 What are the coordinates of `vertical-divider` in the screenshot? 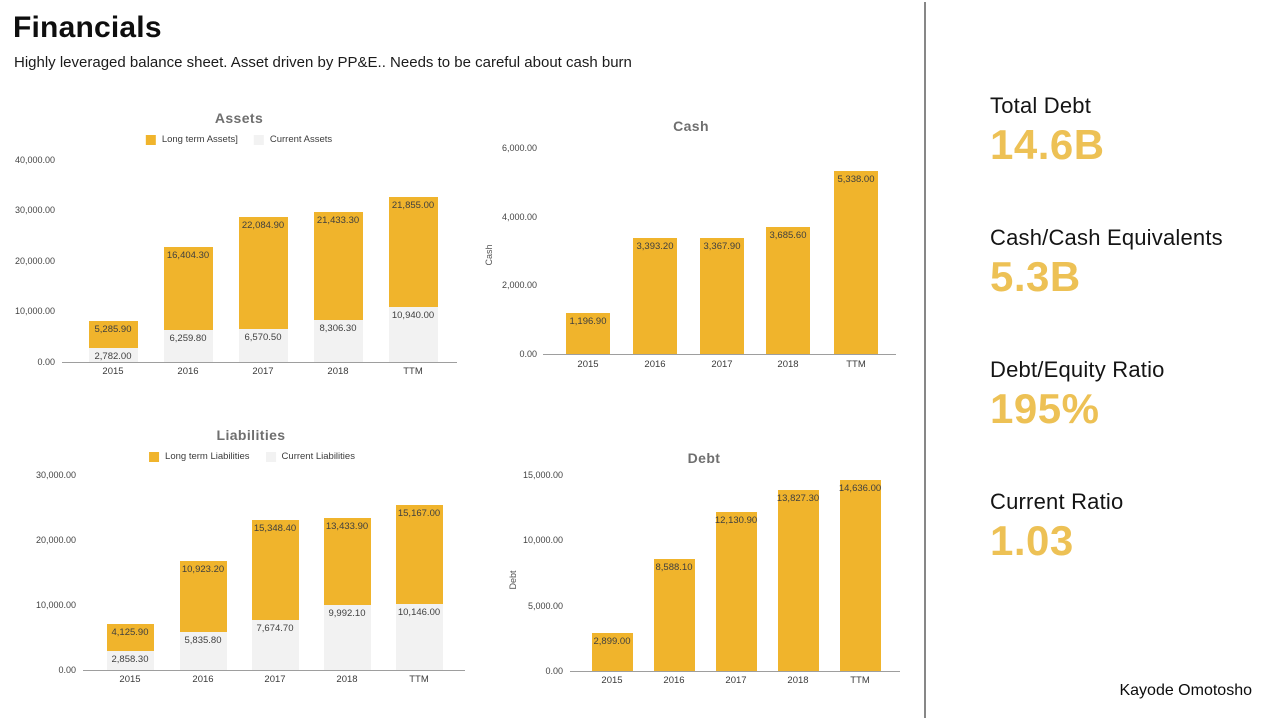 It's located at (925, 360).